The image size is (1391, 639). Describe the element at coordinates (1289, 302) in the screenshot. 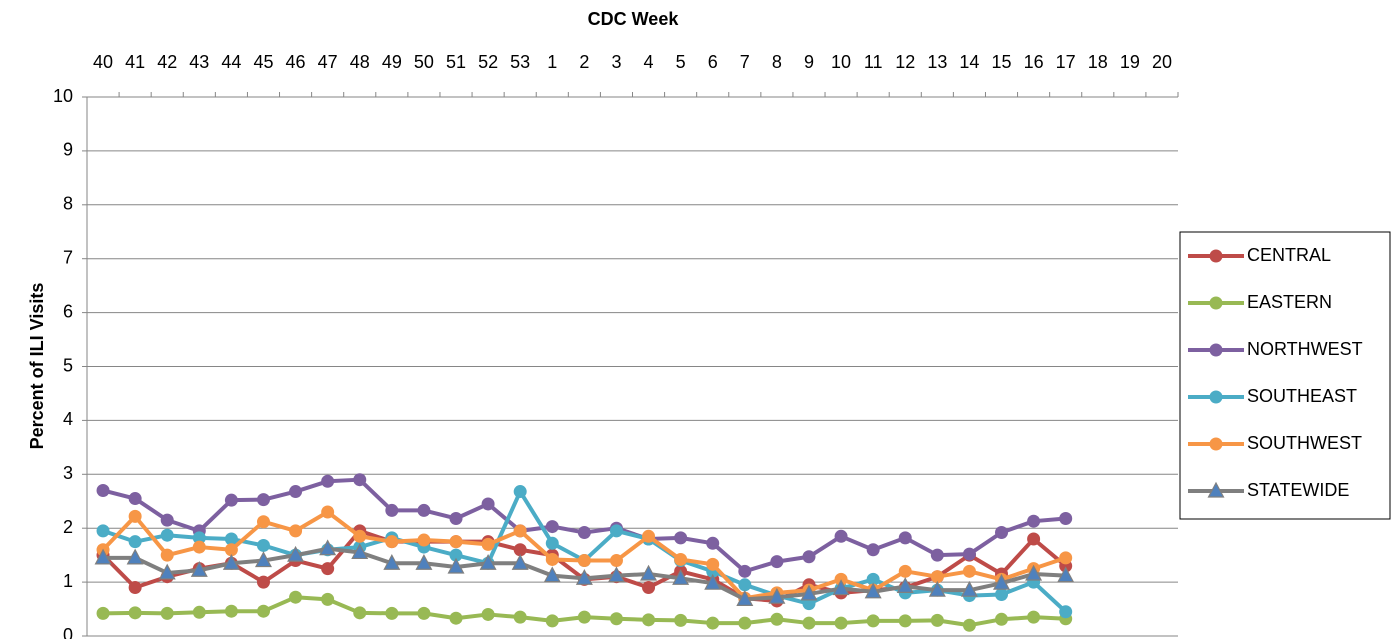

I see `legend-label: EASTERN` at that location.